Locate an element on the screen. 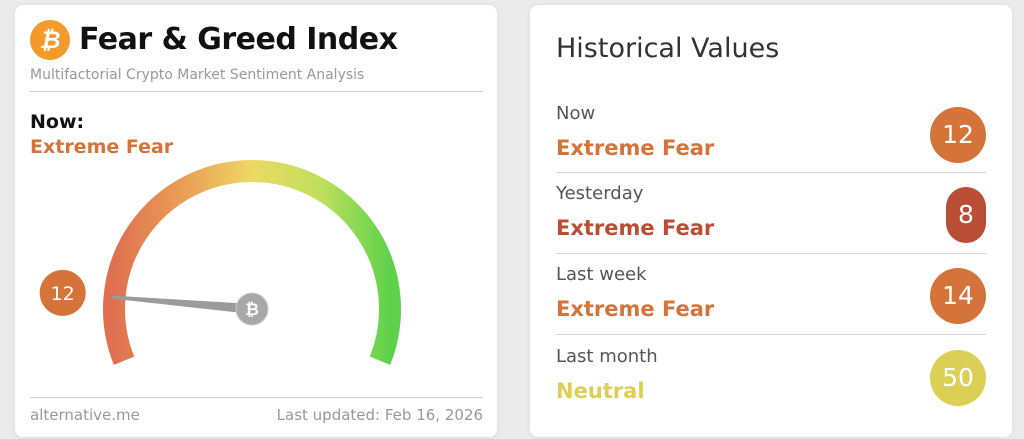 The height and width of the screenshot is (439, 1024). history-row-last-week: Last week Extreme Fear 14 is located at coordinates (771, 304).